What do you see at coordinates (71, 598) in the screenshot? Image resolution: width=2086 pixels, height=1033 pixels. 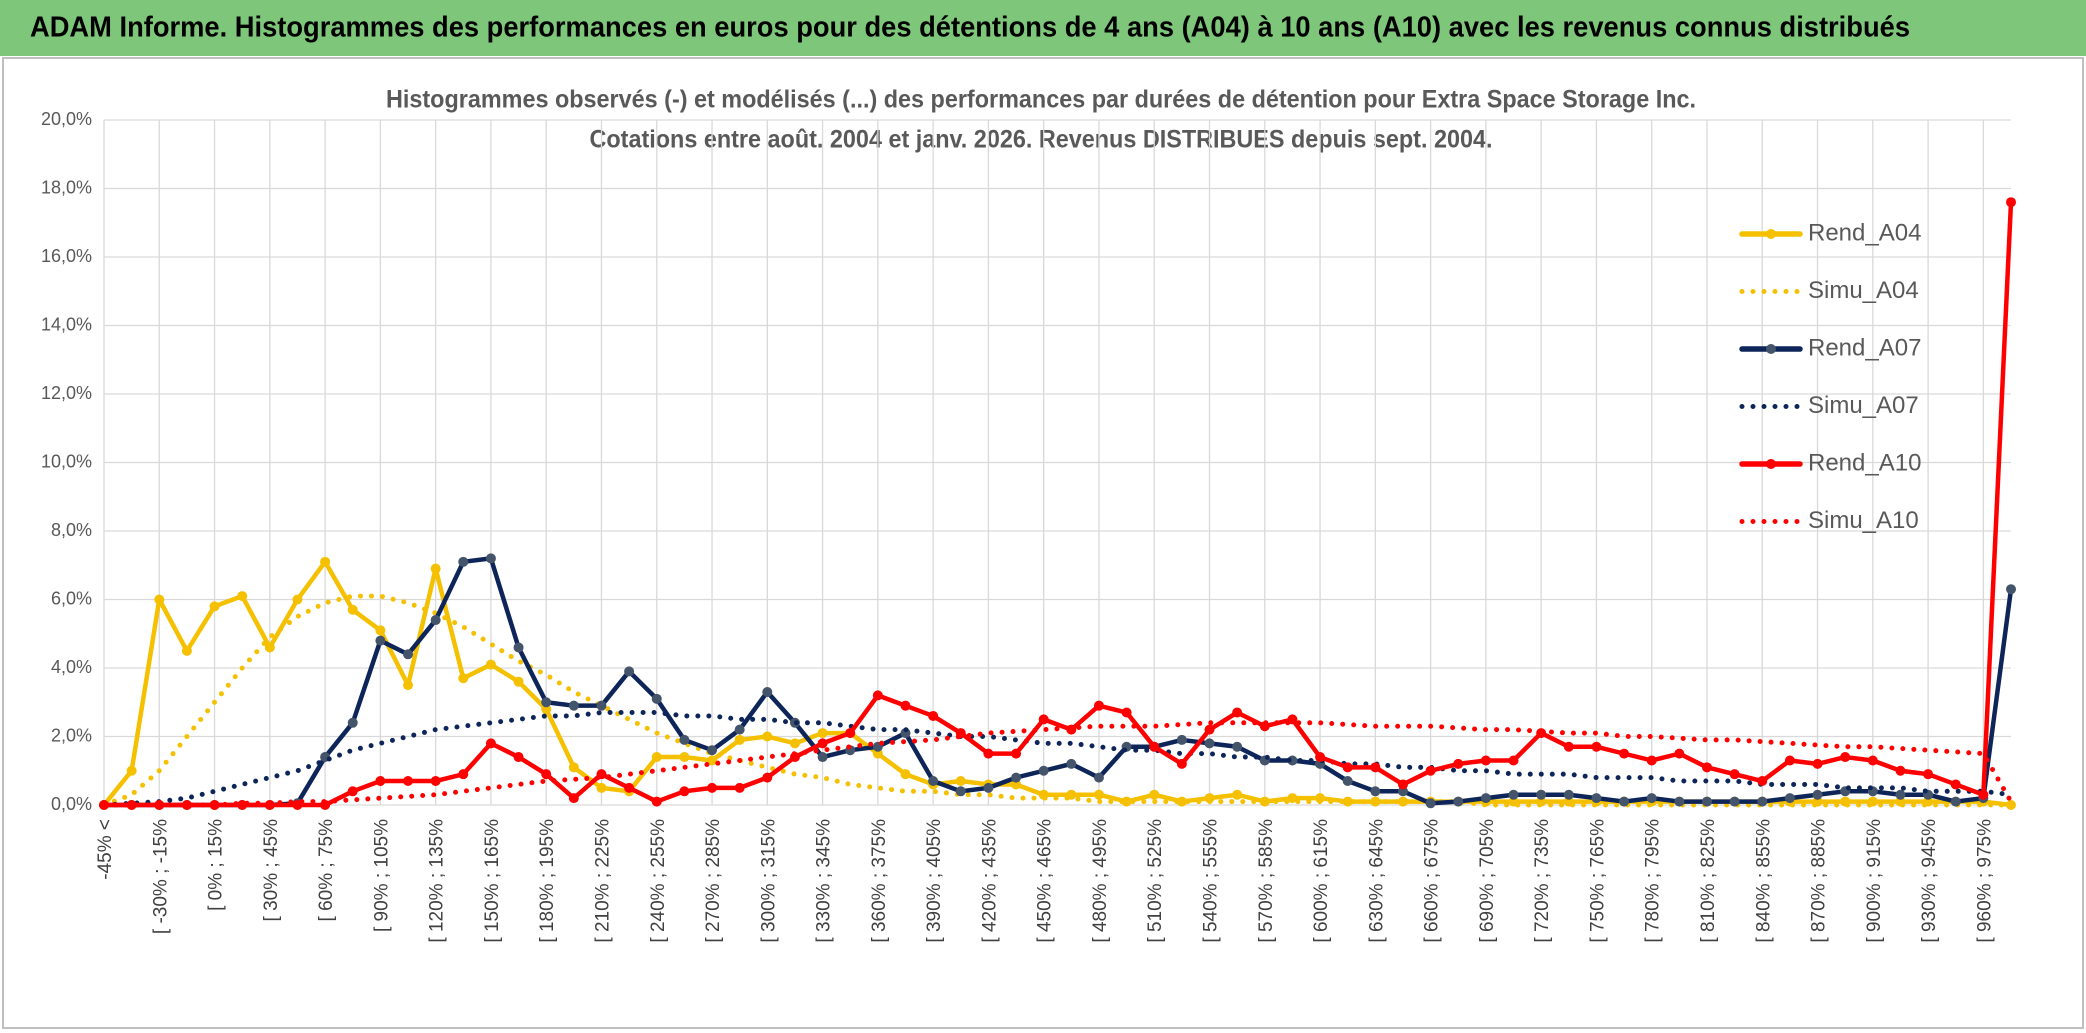 I see `y-tick-label: 6,0%` at bounding box center [71, 598].